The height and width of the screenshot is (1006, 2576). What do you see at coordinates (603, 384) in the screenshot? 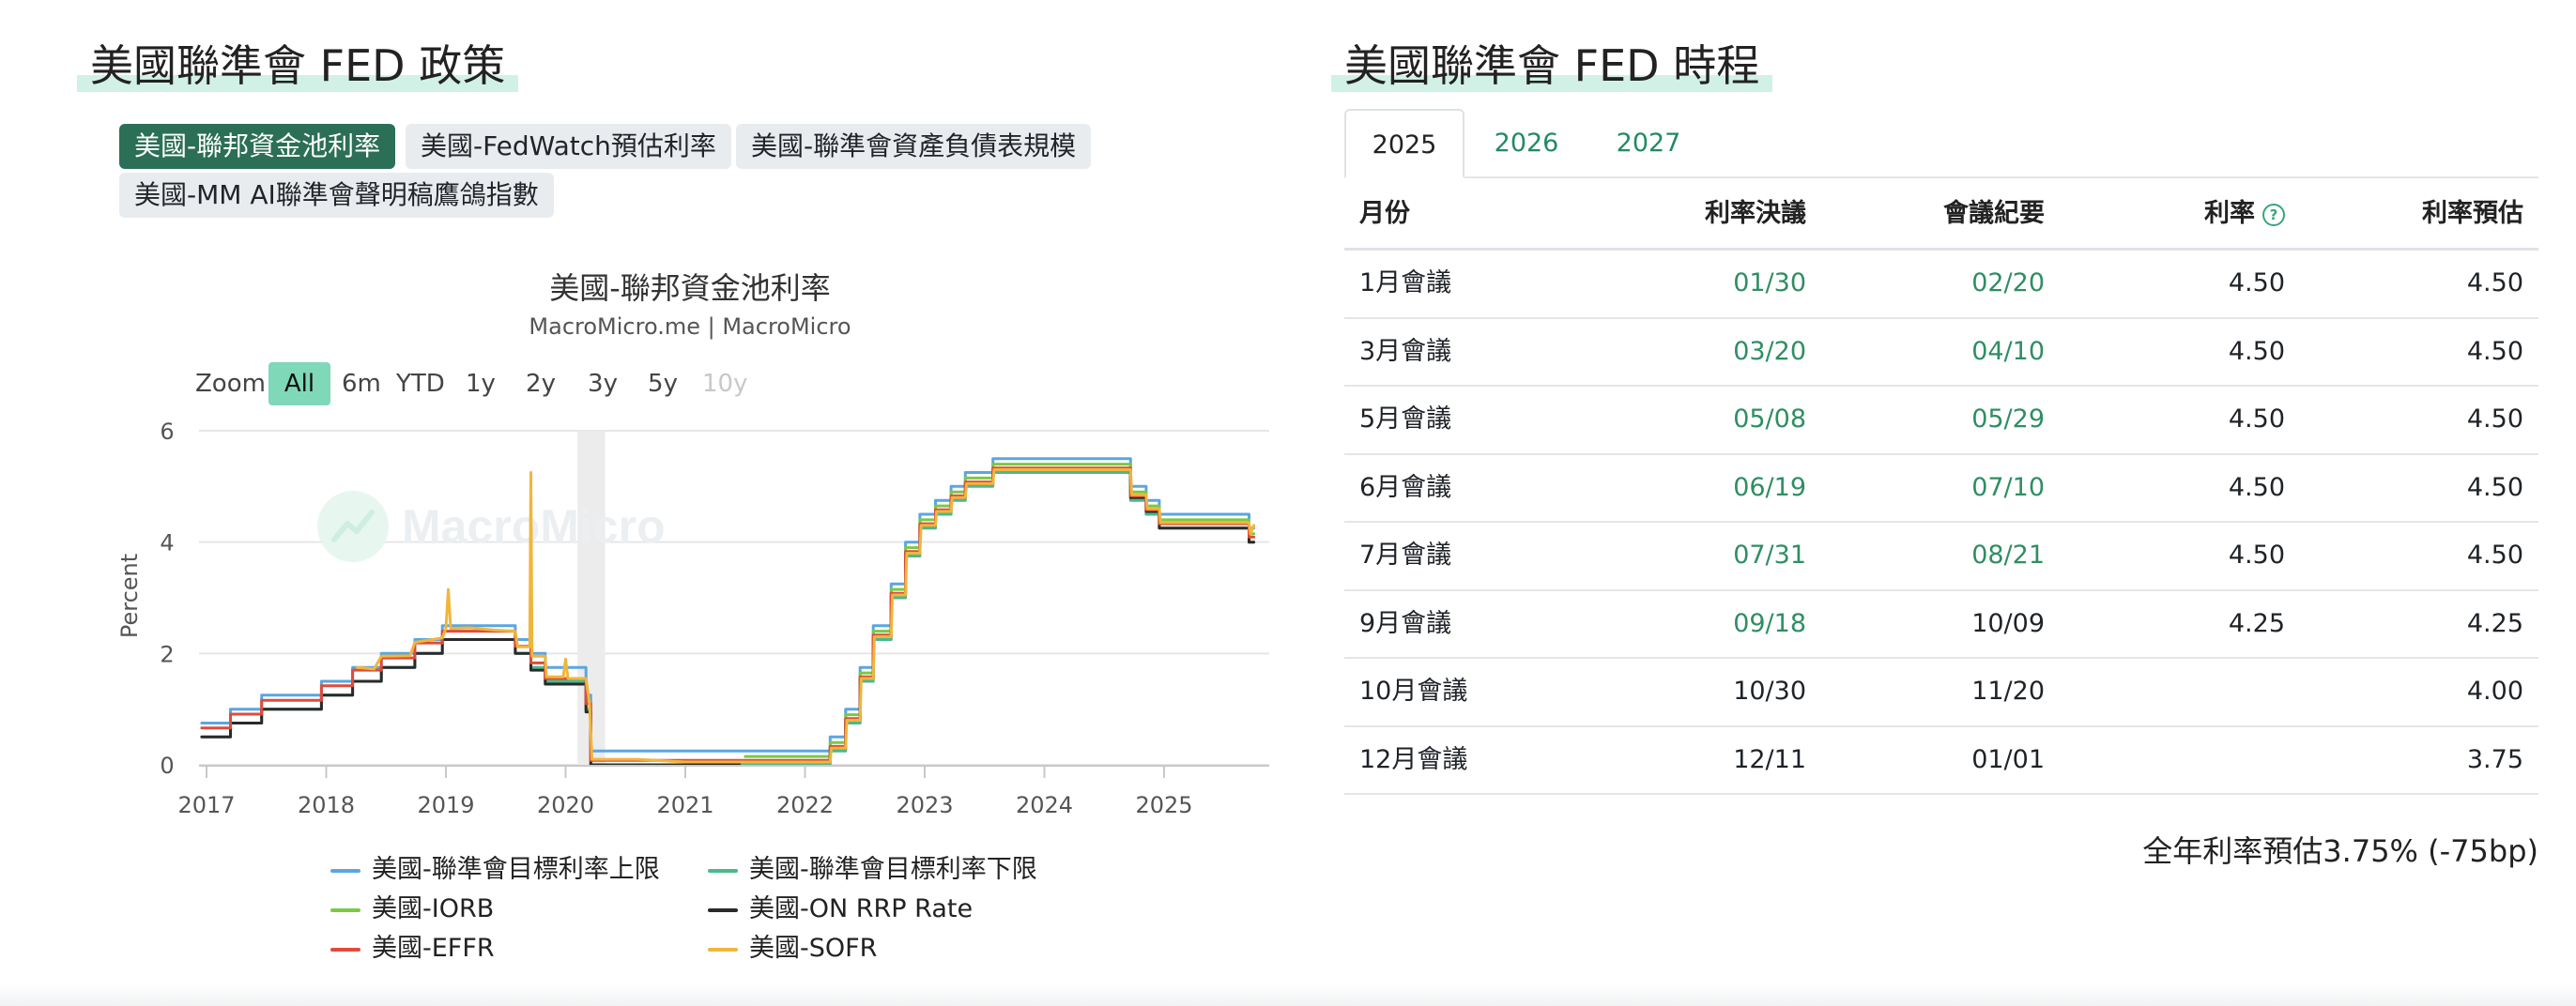
I see `zoom-3y-button: 3y` at bounding box center [603, 384].